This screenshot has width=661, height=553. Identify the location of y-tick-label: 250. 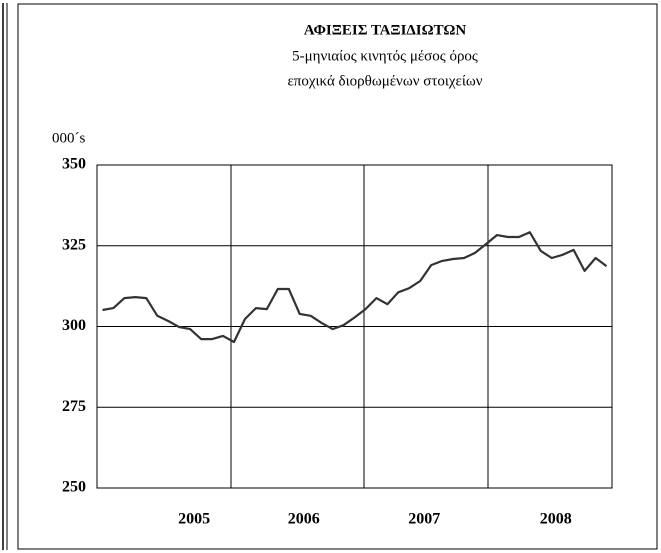
(74, 487).